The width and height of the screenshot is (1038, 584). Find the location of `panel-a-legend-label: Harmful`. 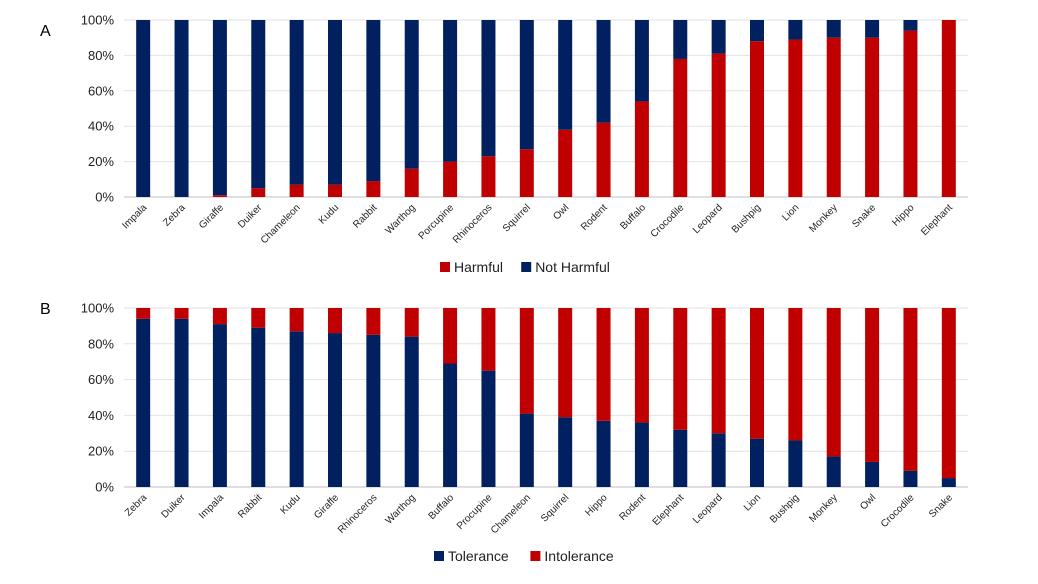

panel-a-legend-label: Harmful is located at coordinates (478, 267).